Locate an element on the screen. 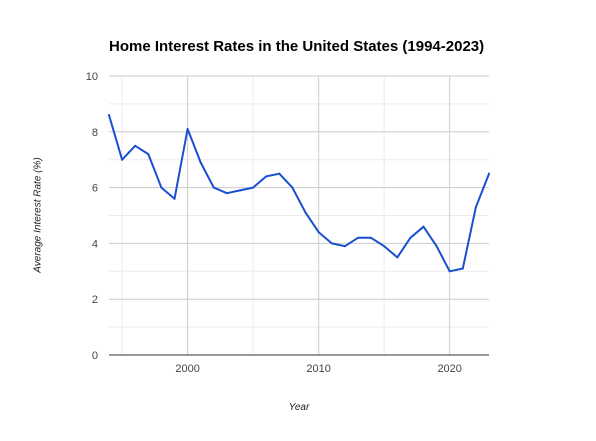 The height and width of the screenshot is (441, 596). x-tick-label: 2020 is located at coordinates (449, 369).